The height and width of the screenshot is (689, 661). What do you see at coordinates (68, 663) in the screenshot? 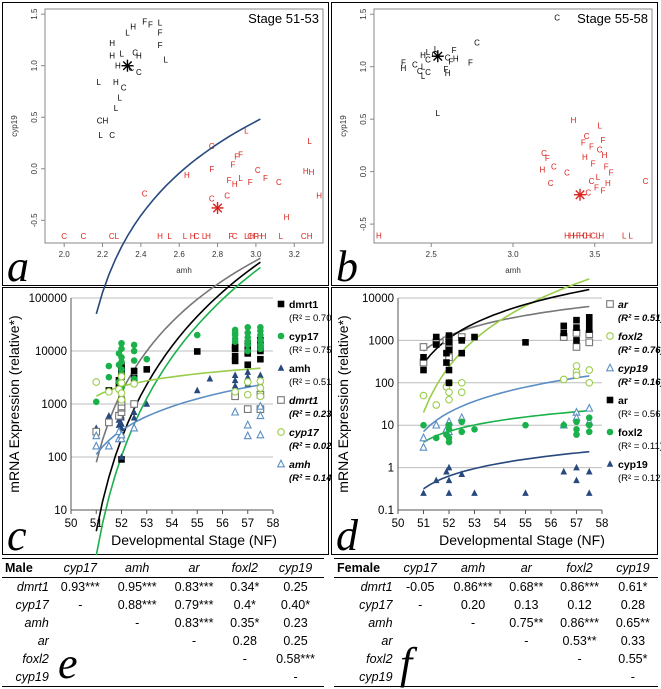
I see `panel-label-e: e` at bounding box center [68, 663].